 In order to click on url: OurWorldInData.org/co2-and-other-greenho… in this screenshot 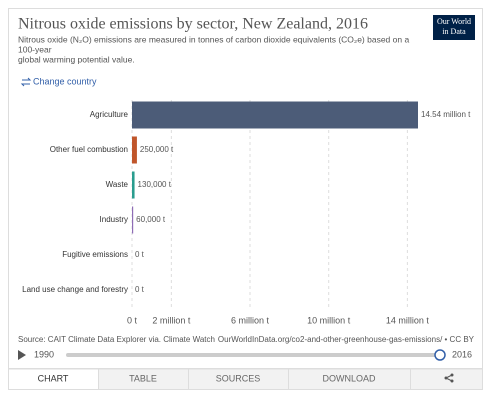, I will do `click(346, 339)`.